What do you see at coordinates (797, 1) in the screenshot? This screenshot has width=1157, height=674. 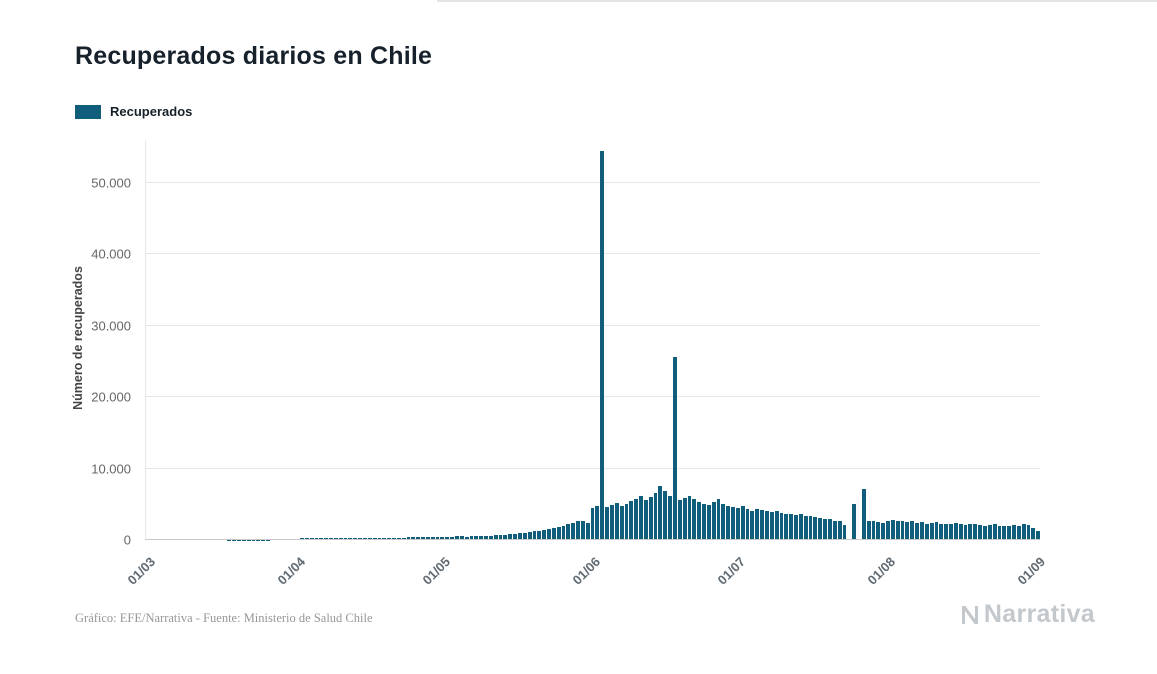 I see `window-edge-line` at bounding box center [797, 1].